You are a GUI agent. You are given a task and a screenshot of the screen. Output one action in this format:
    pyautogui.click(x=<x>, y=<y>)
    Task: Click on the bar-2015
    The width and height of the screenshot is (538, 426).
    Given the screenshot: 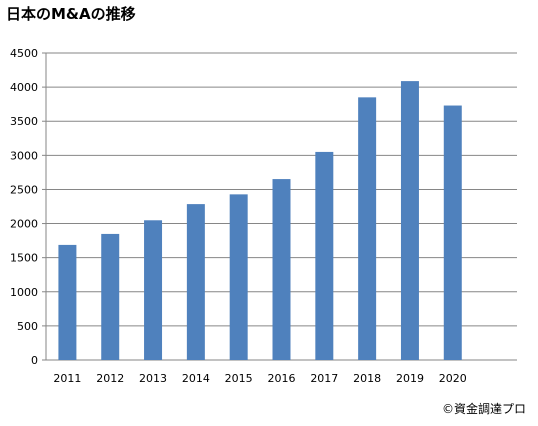 What is the action you would take?
    pyautogui.click(x=238, y=277)
    